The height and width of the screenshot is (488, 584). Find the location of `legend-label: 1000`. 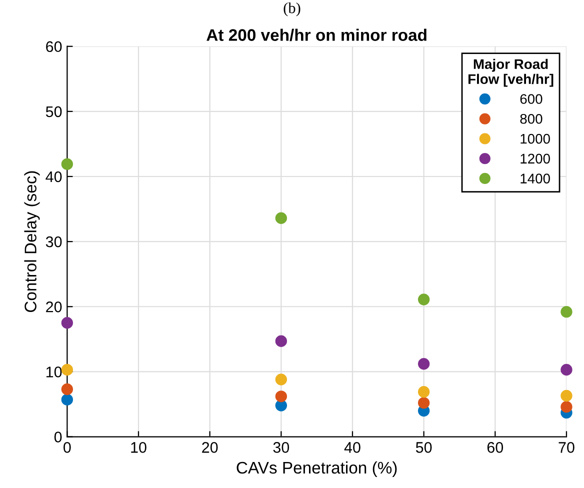

legend-label: 1000 is located at coordinates (535, 139).